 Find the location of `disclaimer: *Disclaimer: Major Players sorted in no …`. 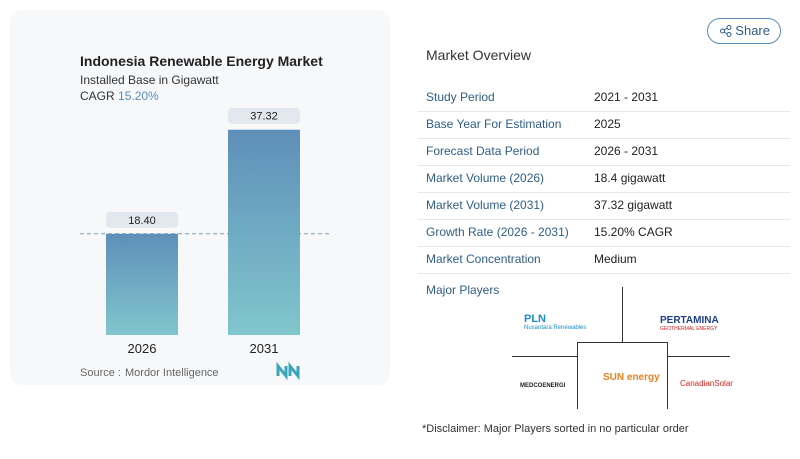

disclaimer: *Disclaimer: Major Players sorted in no … is located at coordinates (555, 429).